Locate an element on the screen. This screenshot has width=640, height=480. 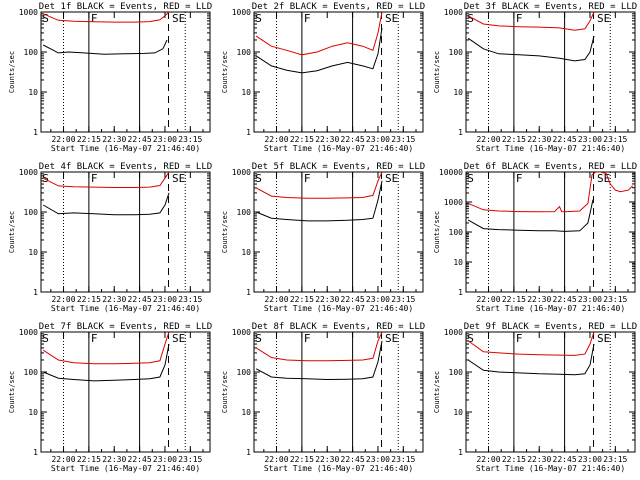
plot-title: Det 1f BLACK = Events, RED = LLD is located at coordinates (125, 7).